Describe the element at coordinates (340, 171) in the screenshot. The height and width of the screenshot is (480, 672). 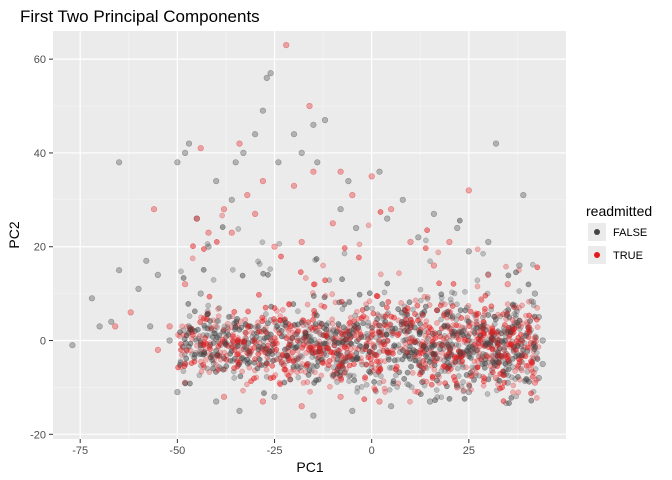
I see `data-point-true` at that location.